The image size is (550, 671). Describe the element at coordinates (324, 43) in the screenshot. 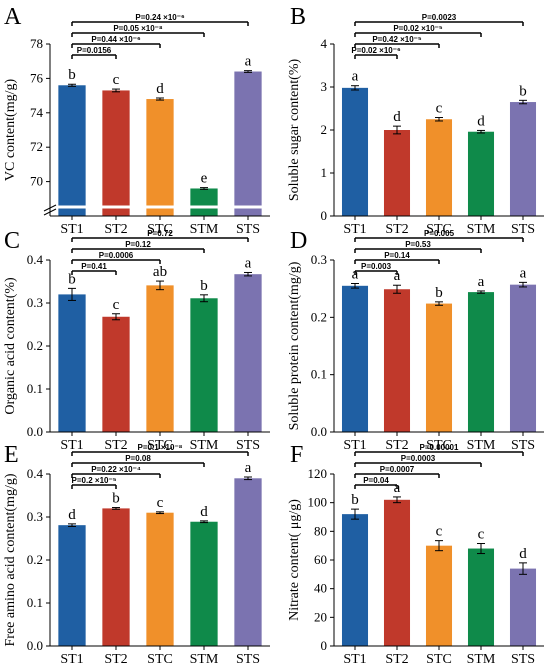

I see `y-tick-label: 4` at that location.